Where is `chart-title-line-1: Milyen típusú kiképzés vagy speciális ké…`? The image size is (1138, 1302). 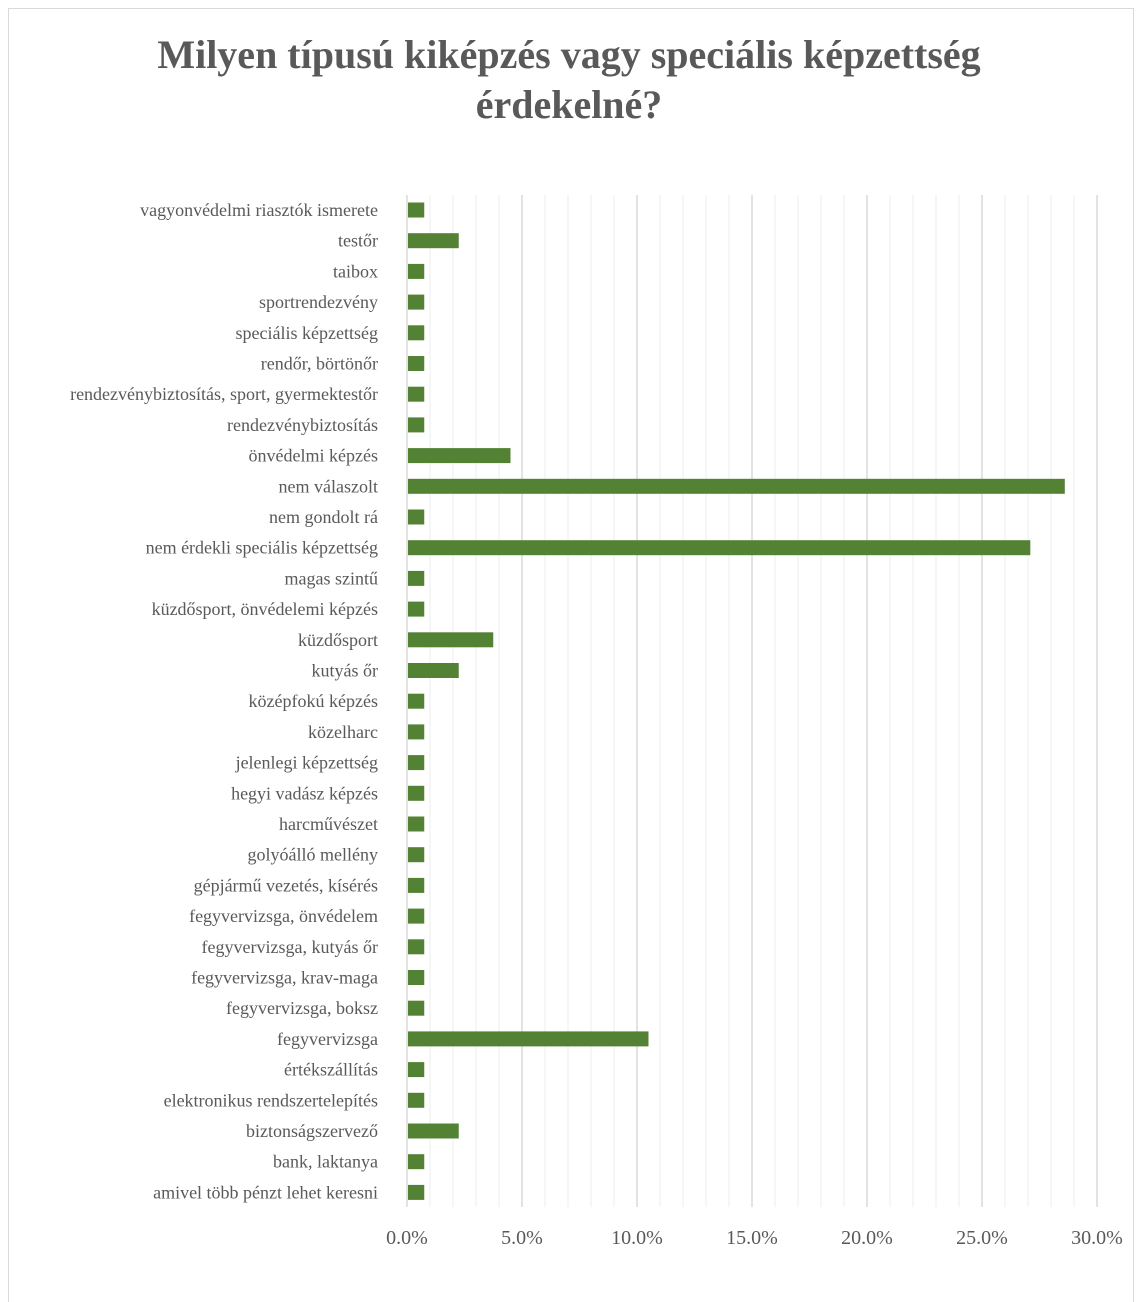
chart-title-line-1: Milyen típusú kiképzés vagy speciális ké… is located at coordinates (569, 54).